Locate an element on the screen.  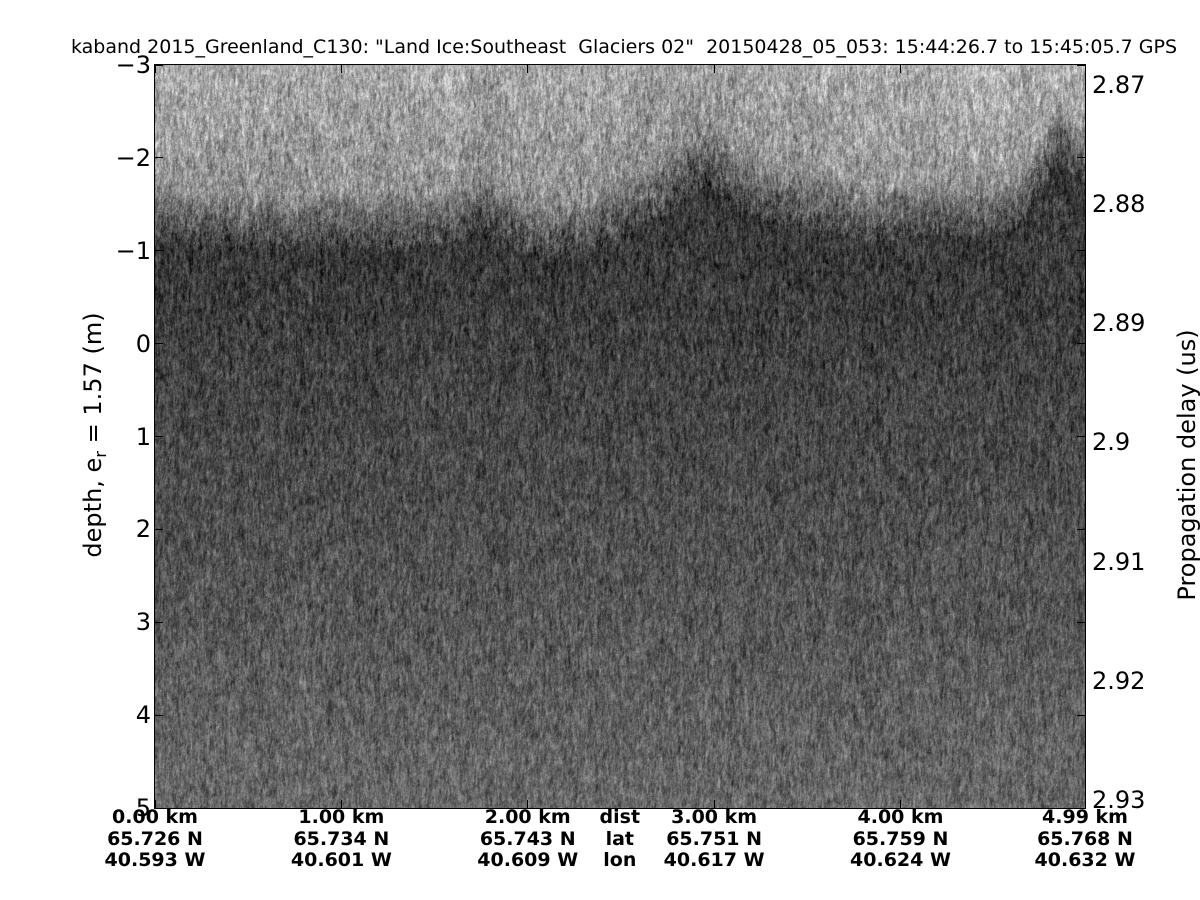
delay-axis-label: Propagation delay (us) is located at coordinates (1186, 465).